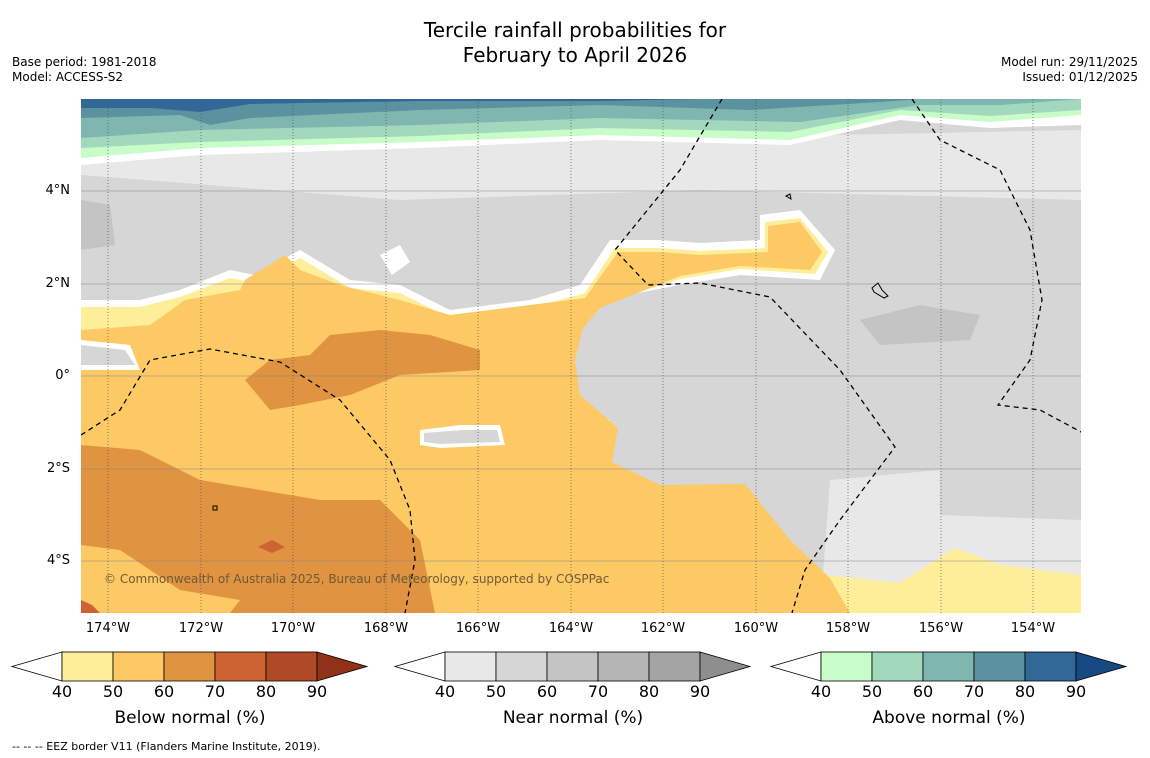 The height and width of the screenshot is (758, 1150). I want to click on lat-label: 0°, so click(62, 375).